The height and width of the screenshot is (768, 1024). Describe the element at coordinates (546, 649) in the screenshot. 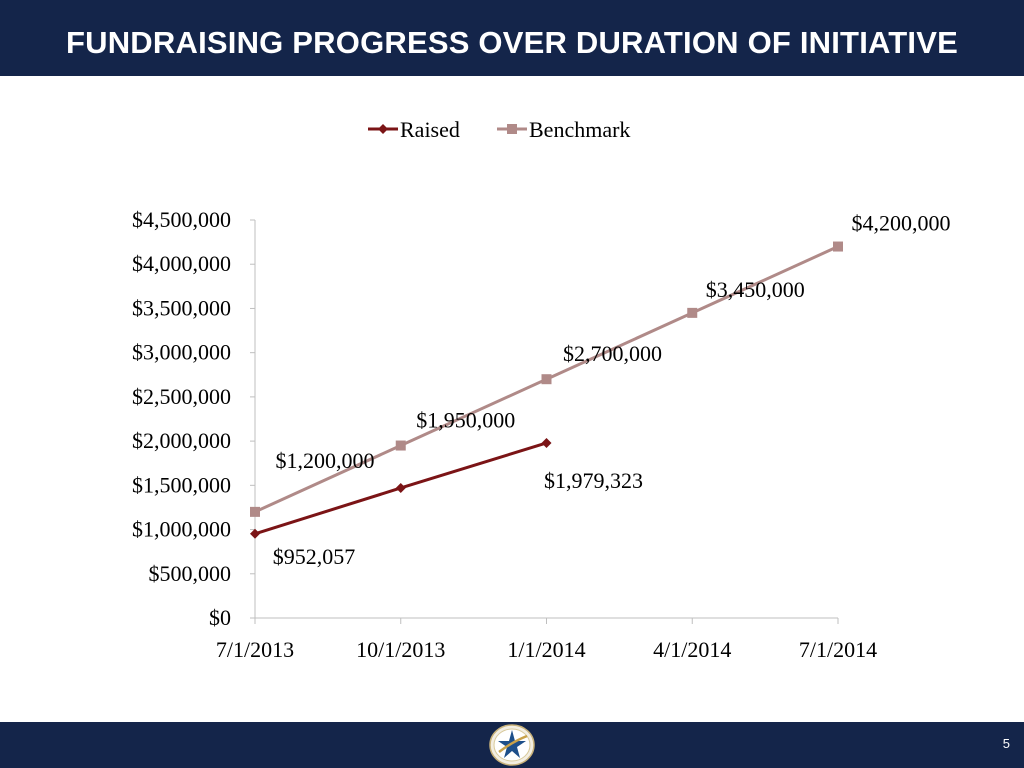

I see `x-tick-label: 1/1/2014` at that location.